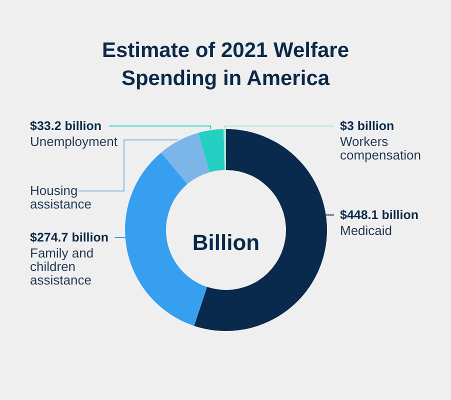  I want to click on data-label: $274.7 billion, so click(69, 237).